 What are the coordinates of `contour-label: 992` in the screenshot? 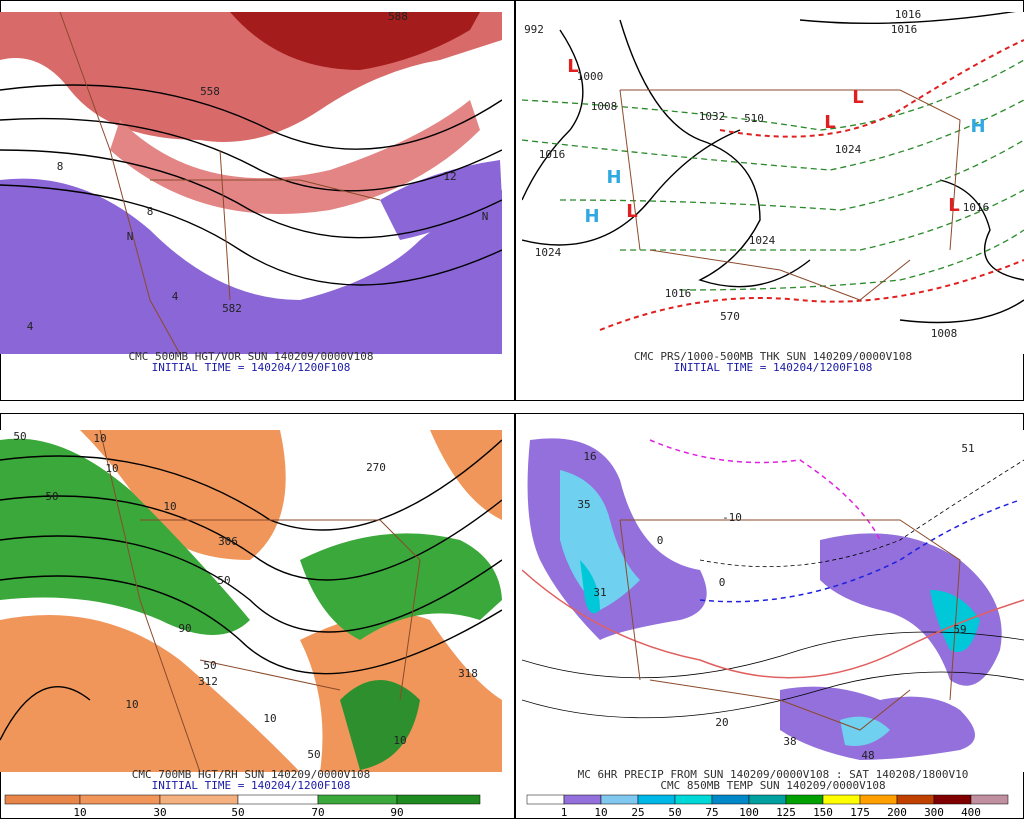 It's located at (534, 29).